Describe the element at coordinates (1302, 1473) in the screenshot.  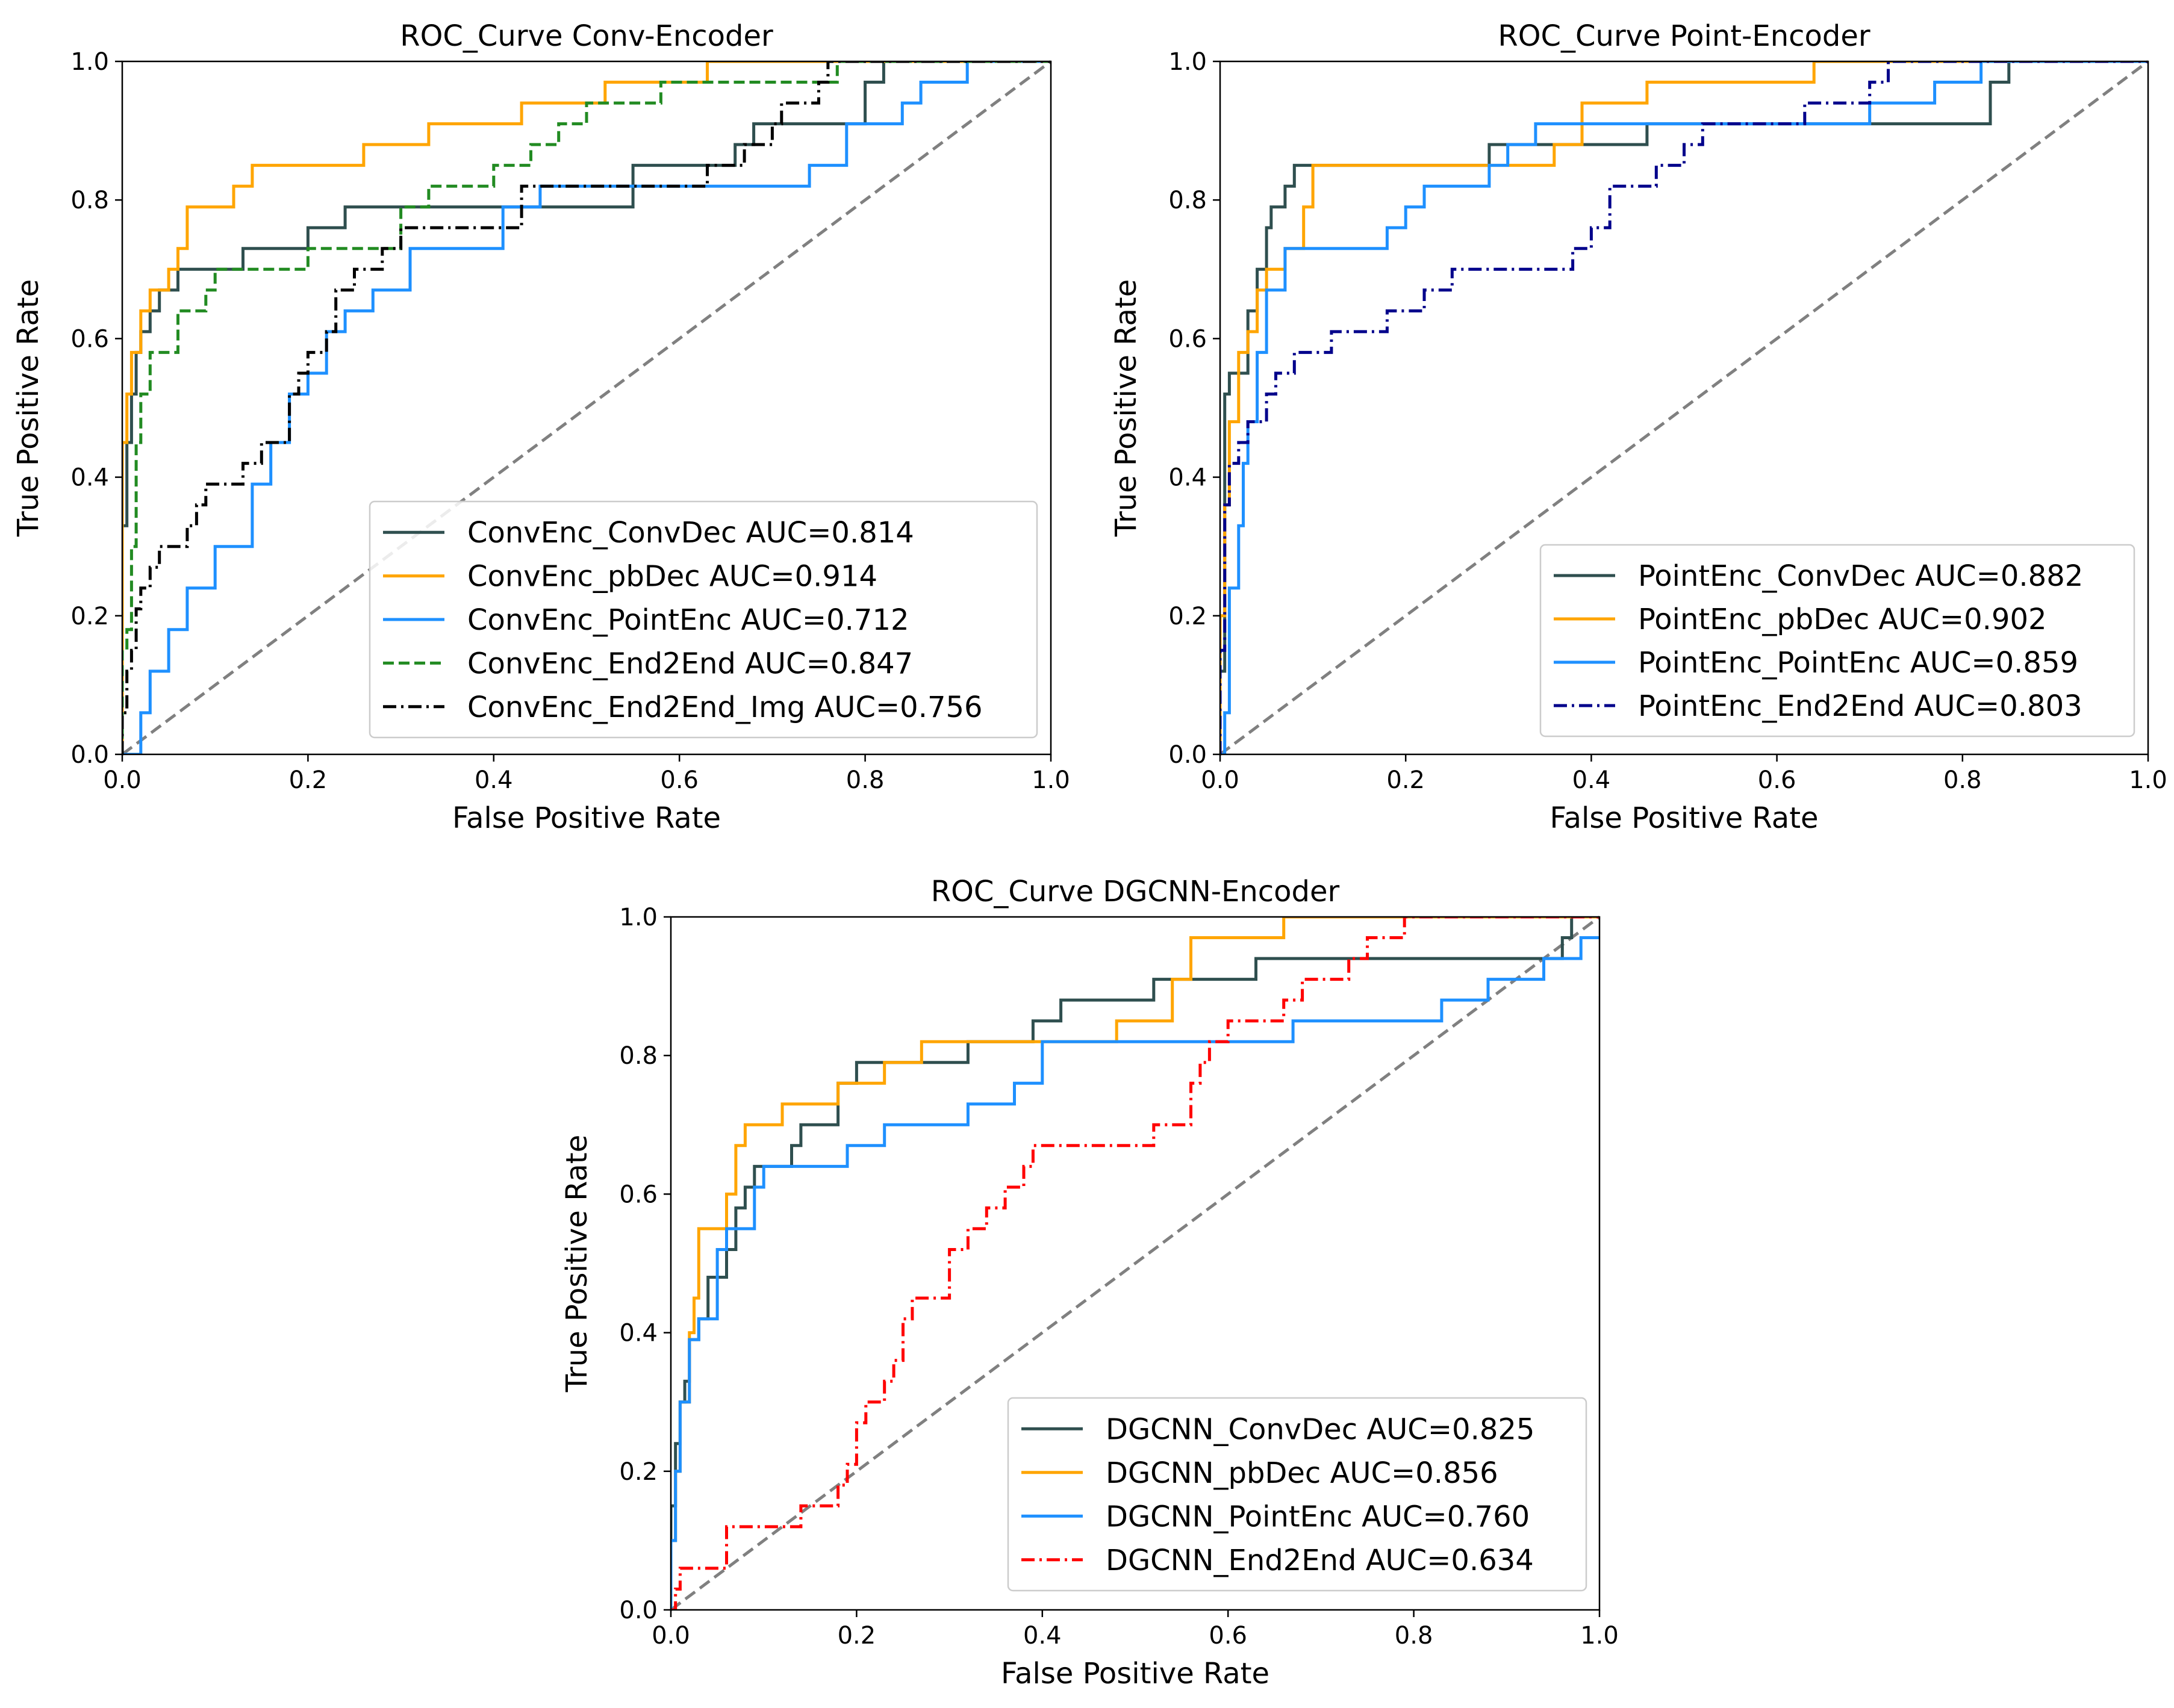
I see `legend-entry-1: DGCNN_pbDec AUC=0.856` at that location.